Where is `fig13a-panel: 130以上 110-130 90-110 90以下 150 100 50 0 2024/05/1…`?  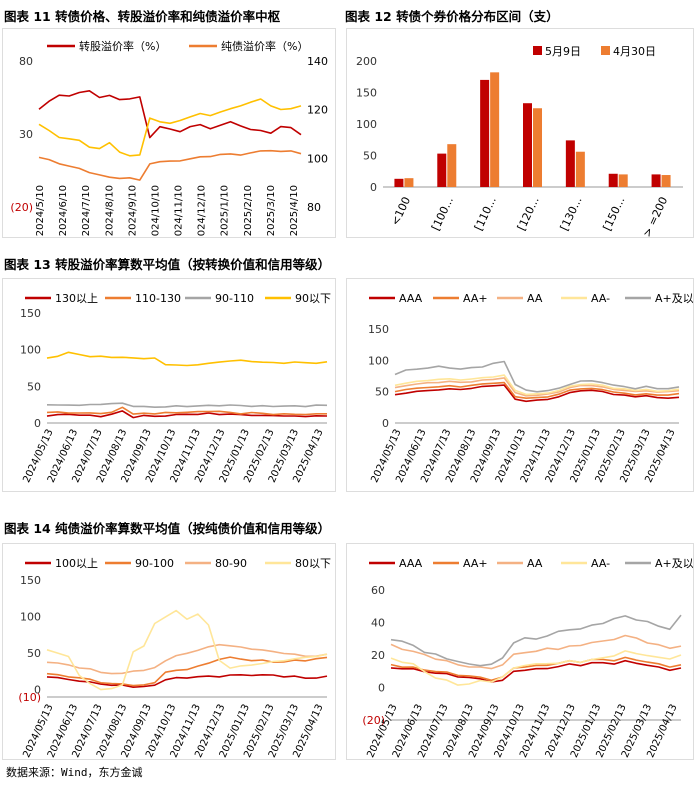 fig13a-panel: 130以上 110-130 90-110 90以下 150 100 50 0 2024/05/1… is located at coordinates (169, 385).